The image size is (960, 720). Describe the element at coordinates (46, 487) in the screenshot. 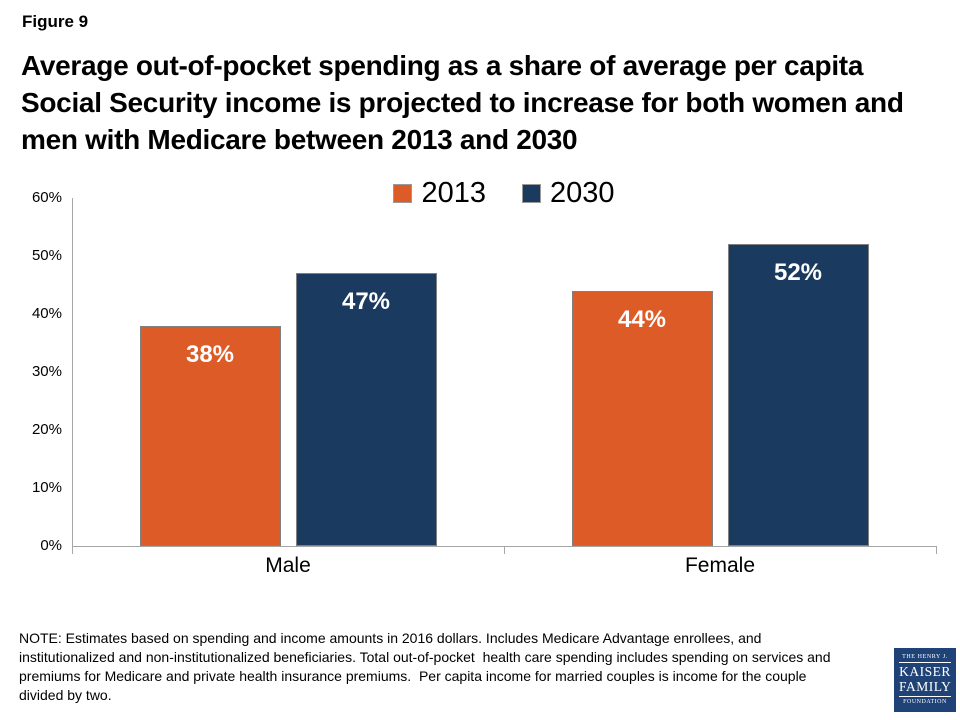

I see `y-axis-tick-label: 10%` at that location.